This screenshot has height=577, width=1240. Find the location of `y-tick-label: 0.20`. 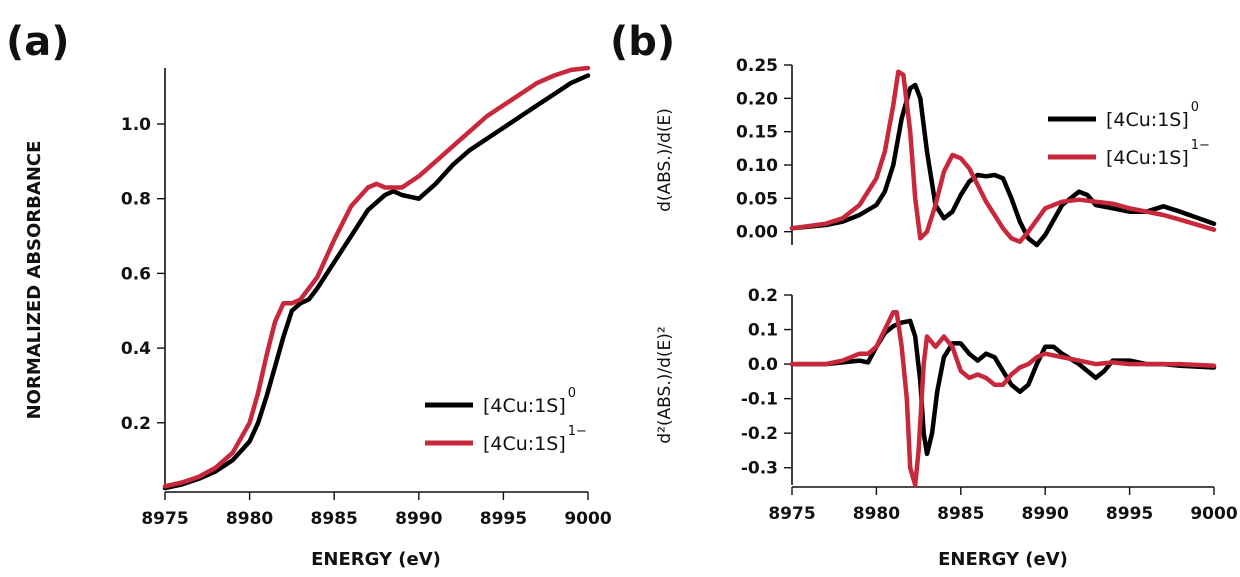

y-tick-label: 0.20 is located at coordinates (757, 99).